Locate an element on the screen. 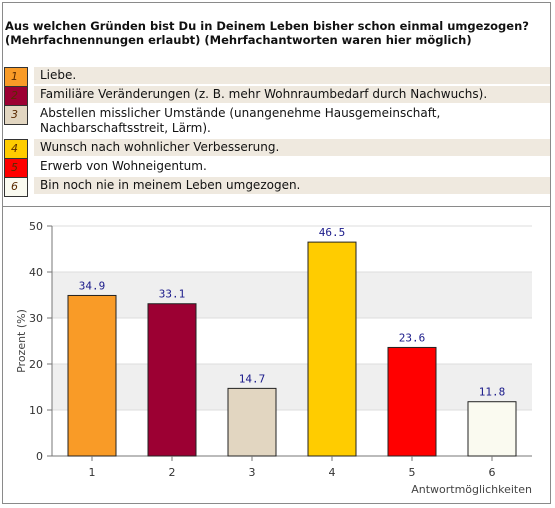 This screenshot has width=555, height=508. divider is located at coordinates (276, 206).